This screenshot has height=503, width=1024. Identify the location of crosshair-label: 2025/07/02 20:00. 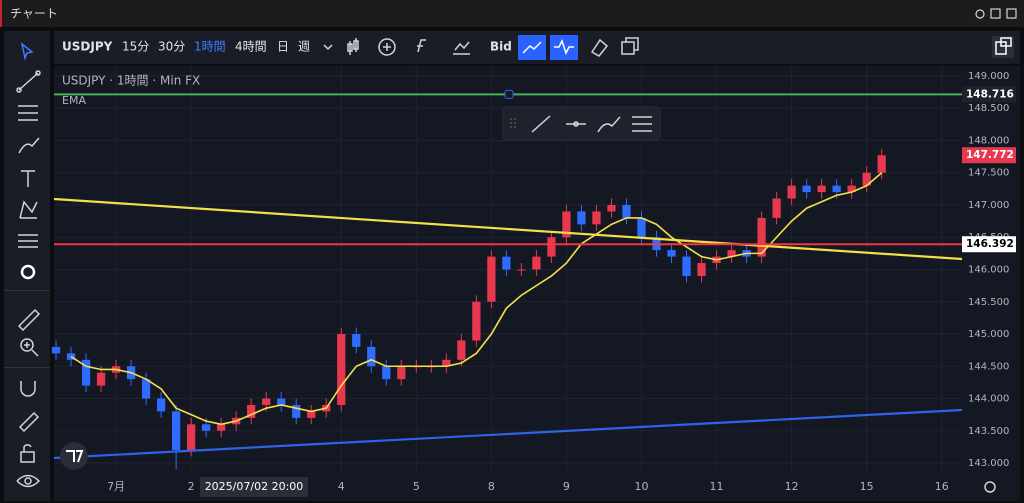
(254, 486).